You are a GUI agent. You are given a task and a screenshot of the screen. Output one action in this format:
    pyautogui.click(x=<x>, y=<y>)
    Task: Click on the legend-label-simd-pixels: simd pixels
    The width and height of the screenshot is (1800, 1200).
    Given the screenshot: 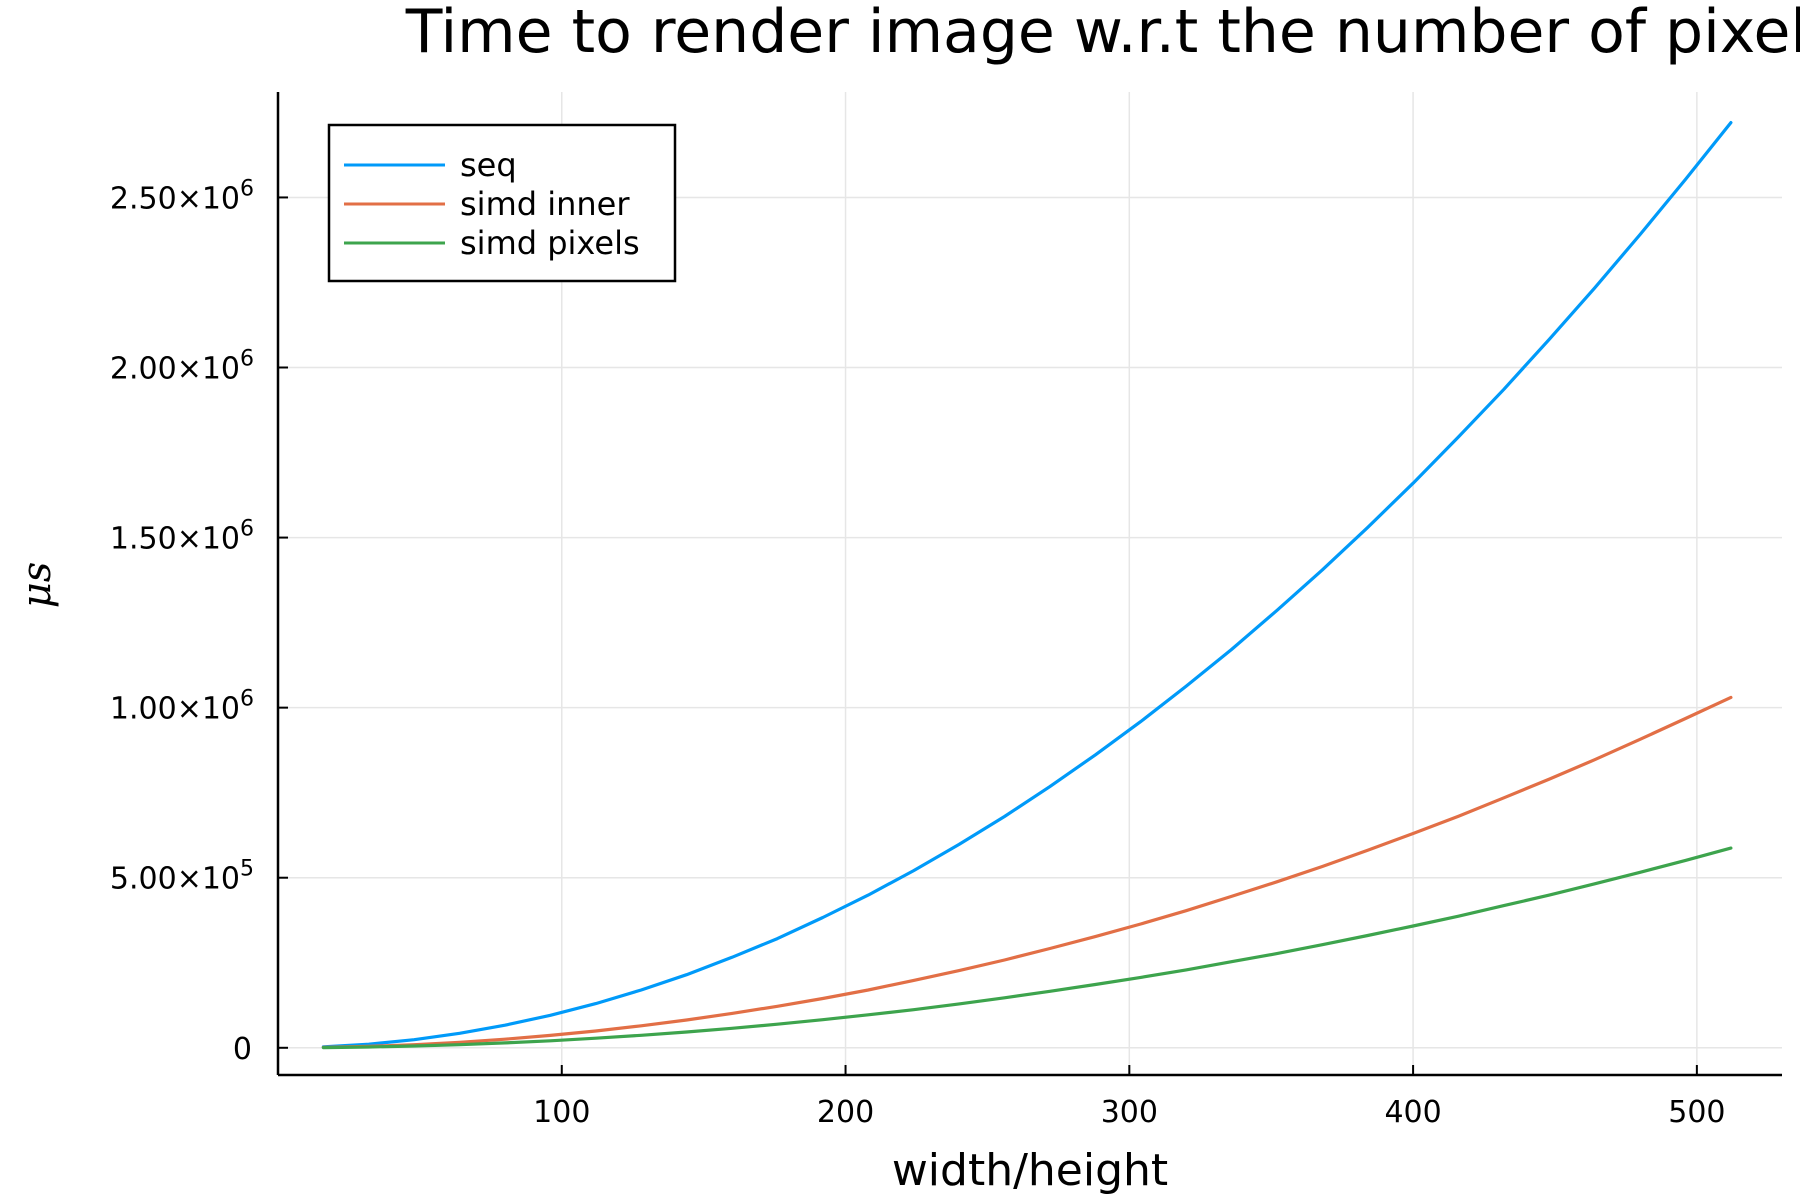 What is the action you would take?
    pyautogui.click(x=550, y=243)
    